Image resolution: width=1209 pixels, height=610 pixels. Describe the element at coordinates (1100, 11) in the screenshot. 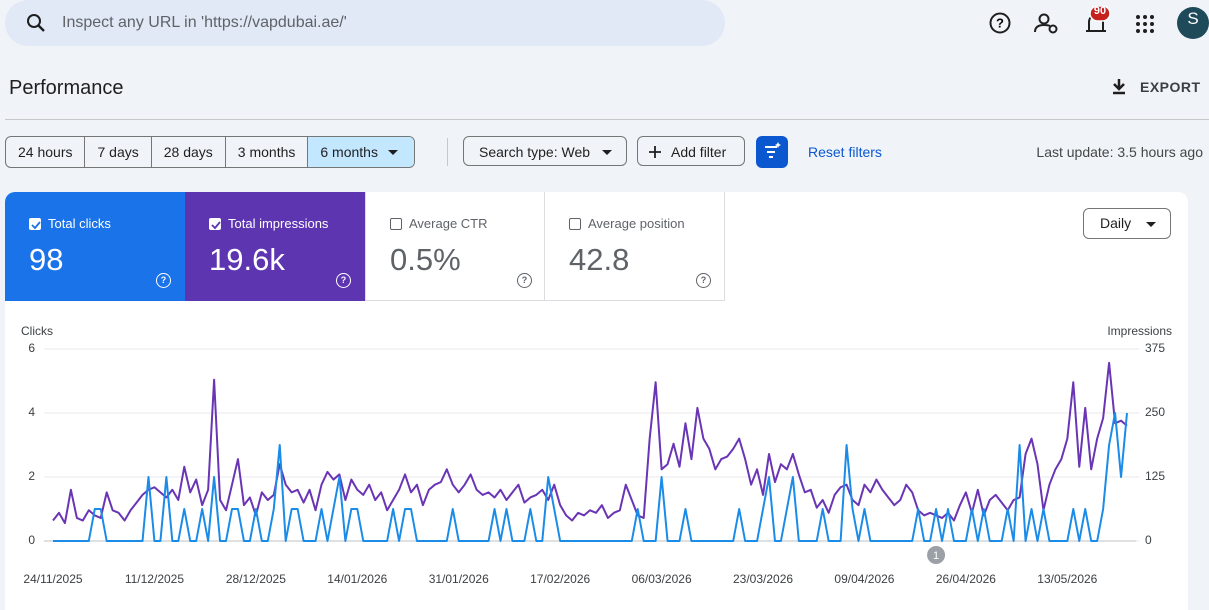

I see `notification-count: 90` at that location.